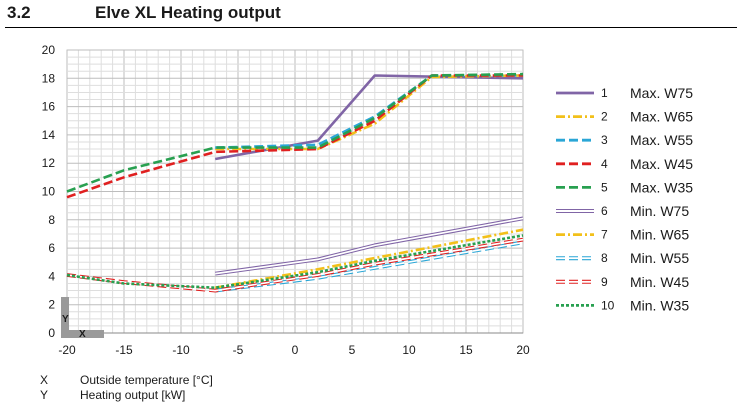  Describe the element at coordinates (49, 78) in the screenshot. I see `y-tick-label: 18` at that location.